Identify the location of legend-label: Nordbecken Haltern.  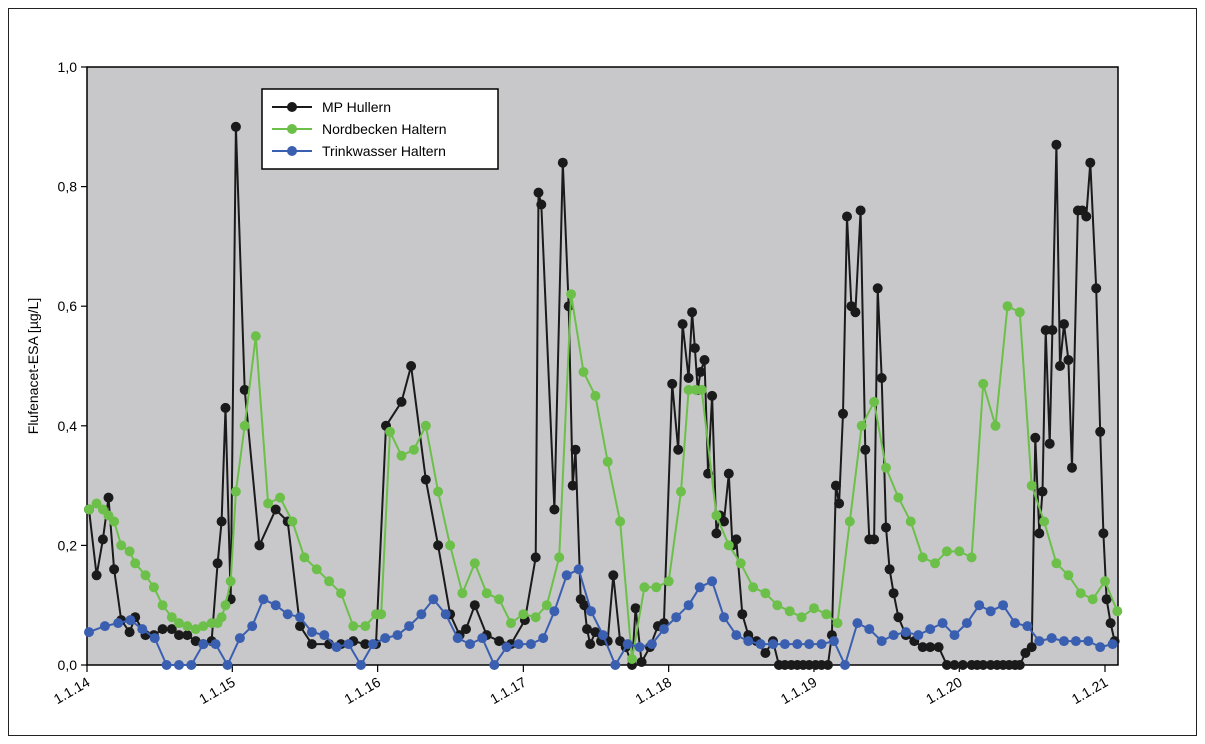
(384, 129).